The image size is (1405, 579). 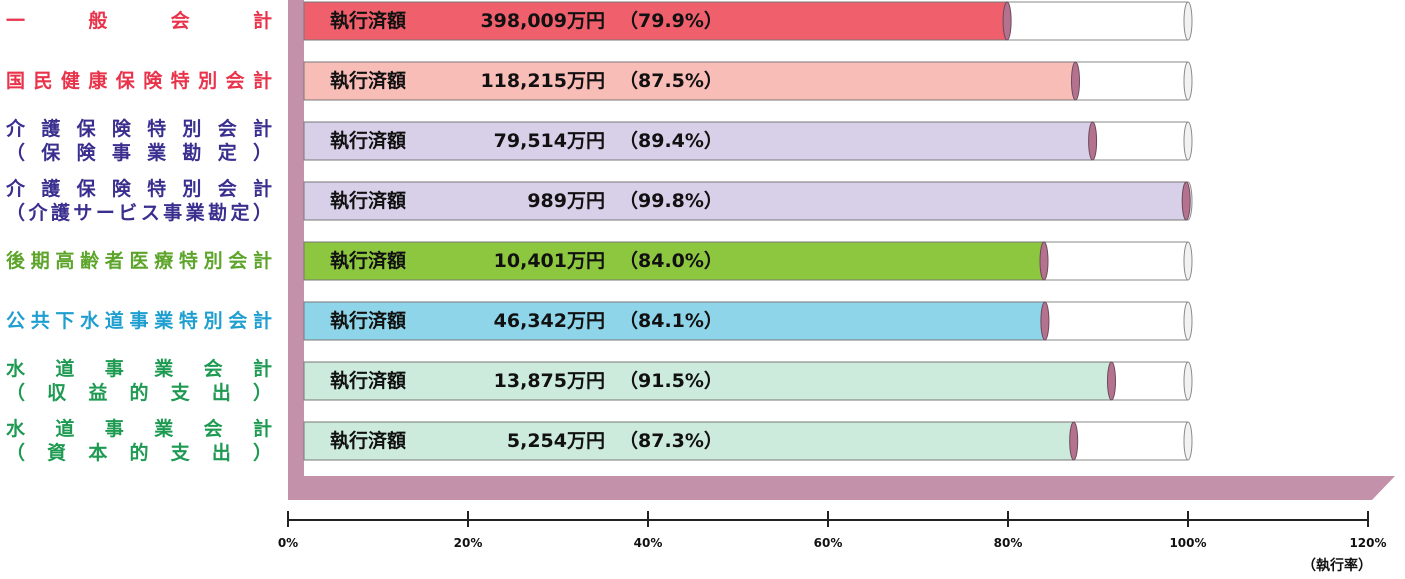 What do you see at coordinates (517, 321) in the screenshot?
I see `executed-amount: 46,342万円` at bounding box center [517, 321].